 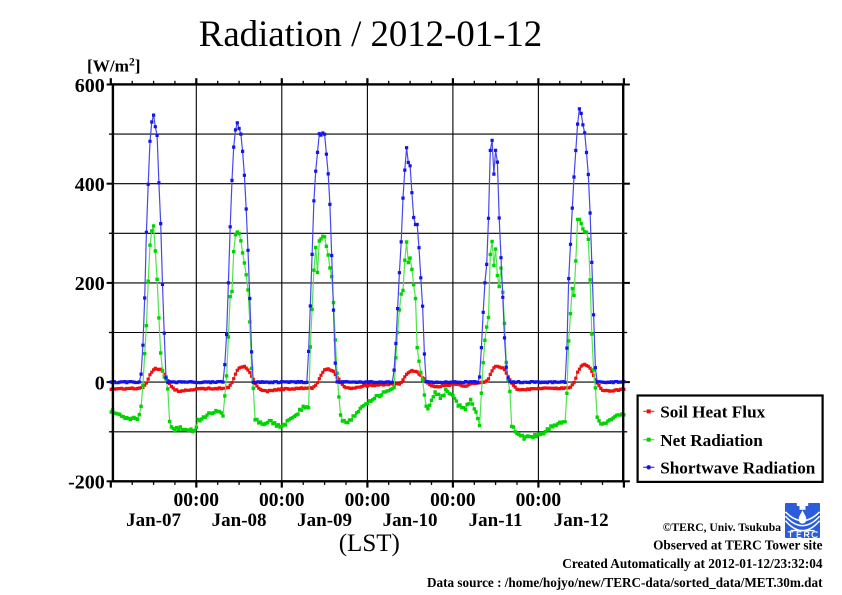 I want to click on svg-text: -200, so click(x=86, y=483).